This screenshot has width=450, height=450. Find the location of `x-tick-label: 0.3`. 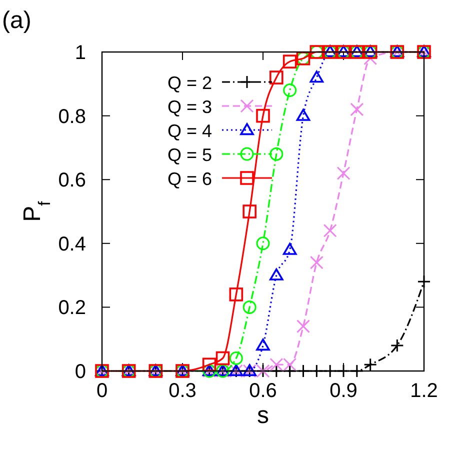

x-tick-label: 0.3 is located at coordinates (182, 391).